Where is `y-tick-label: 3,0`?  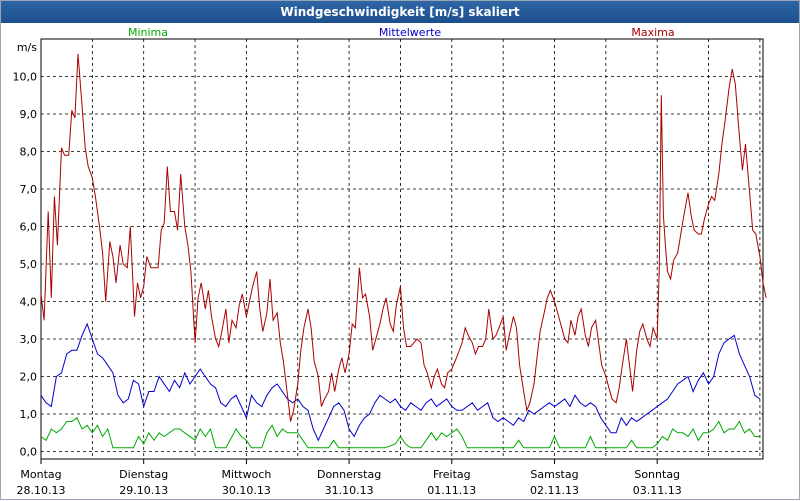
y-tick-label: 3,0 is located at coordinates (29, 339).